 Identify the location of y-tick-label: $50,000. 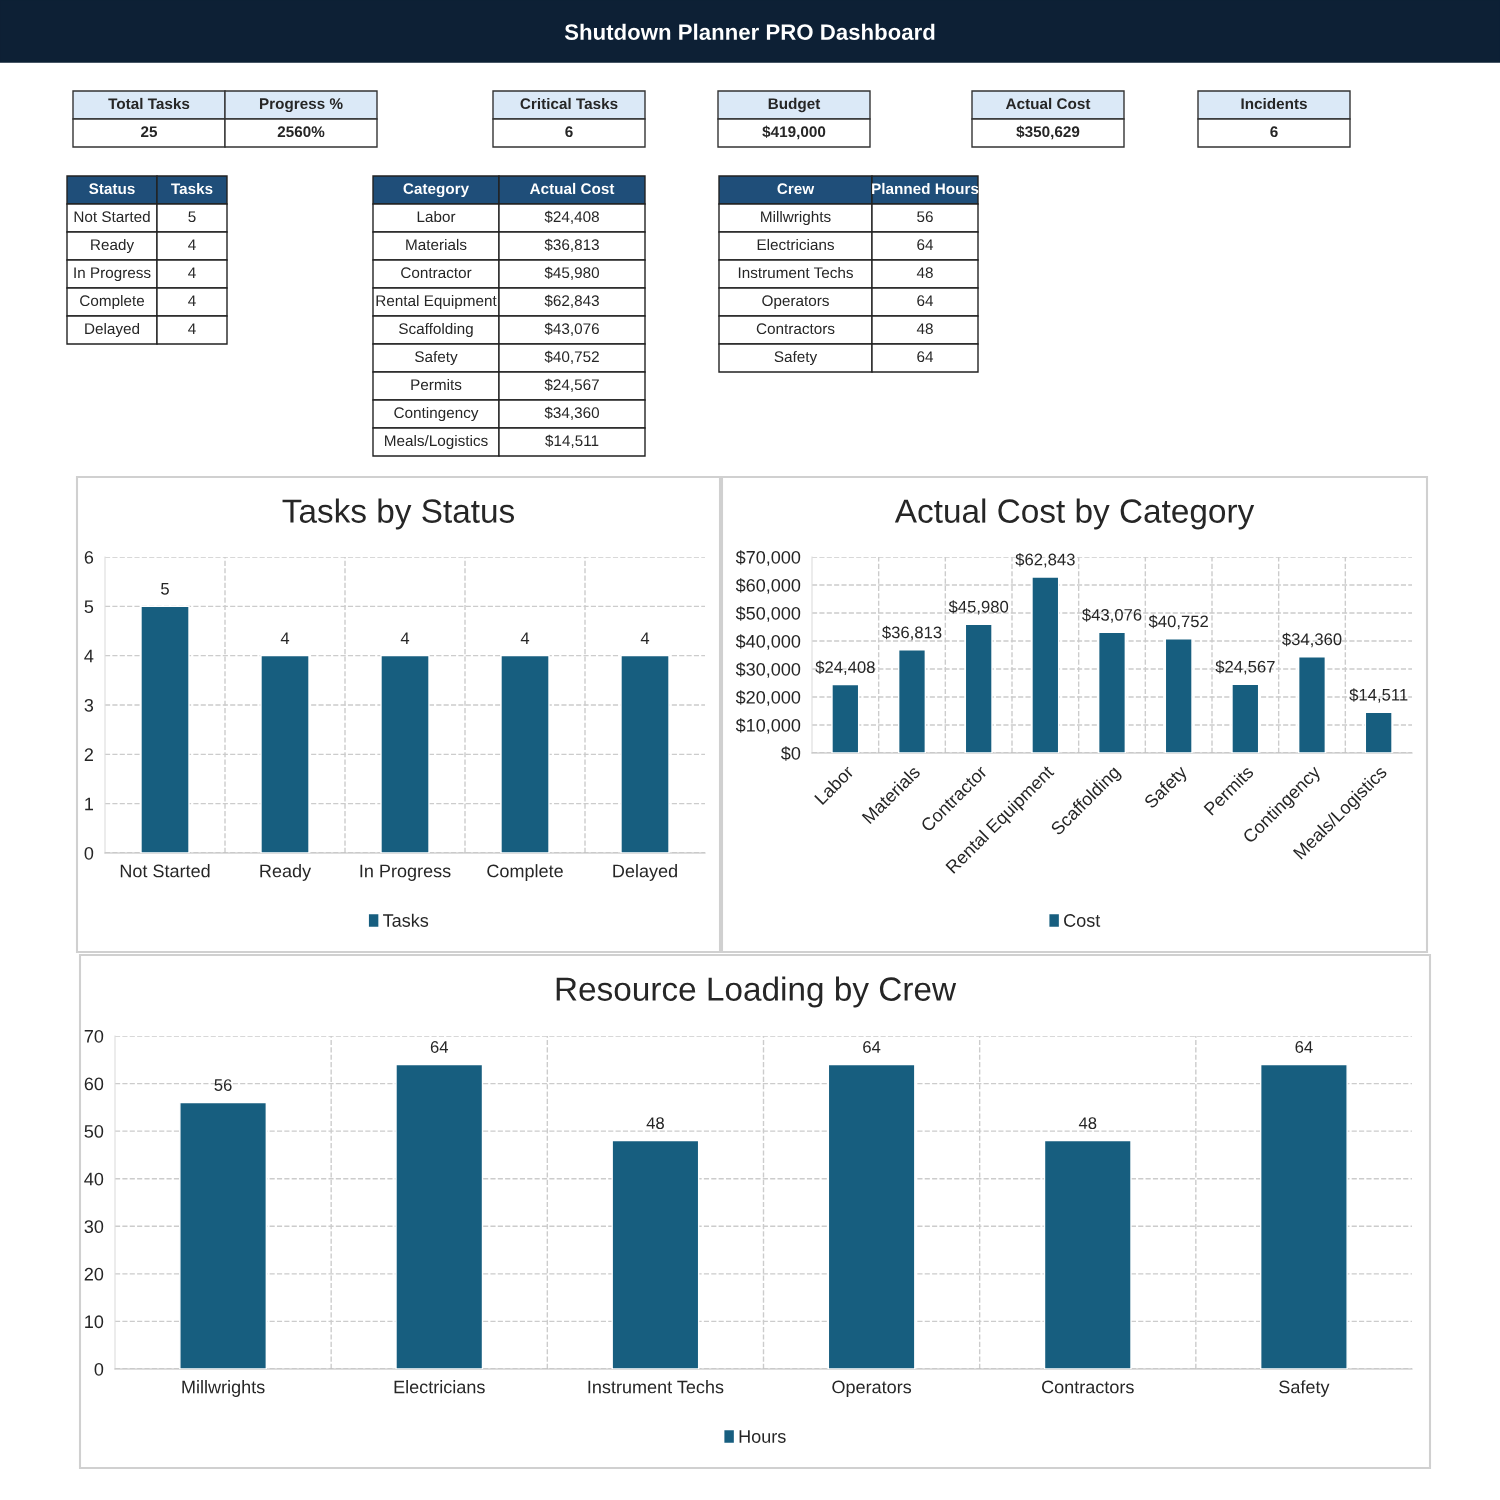
(768, 614).